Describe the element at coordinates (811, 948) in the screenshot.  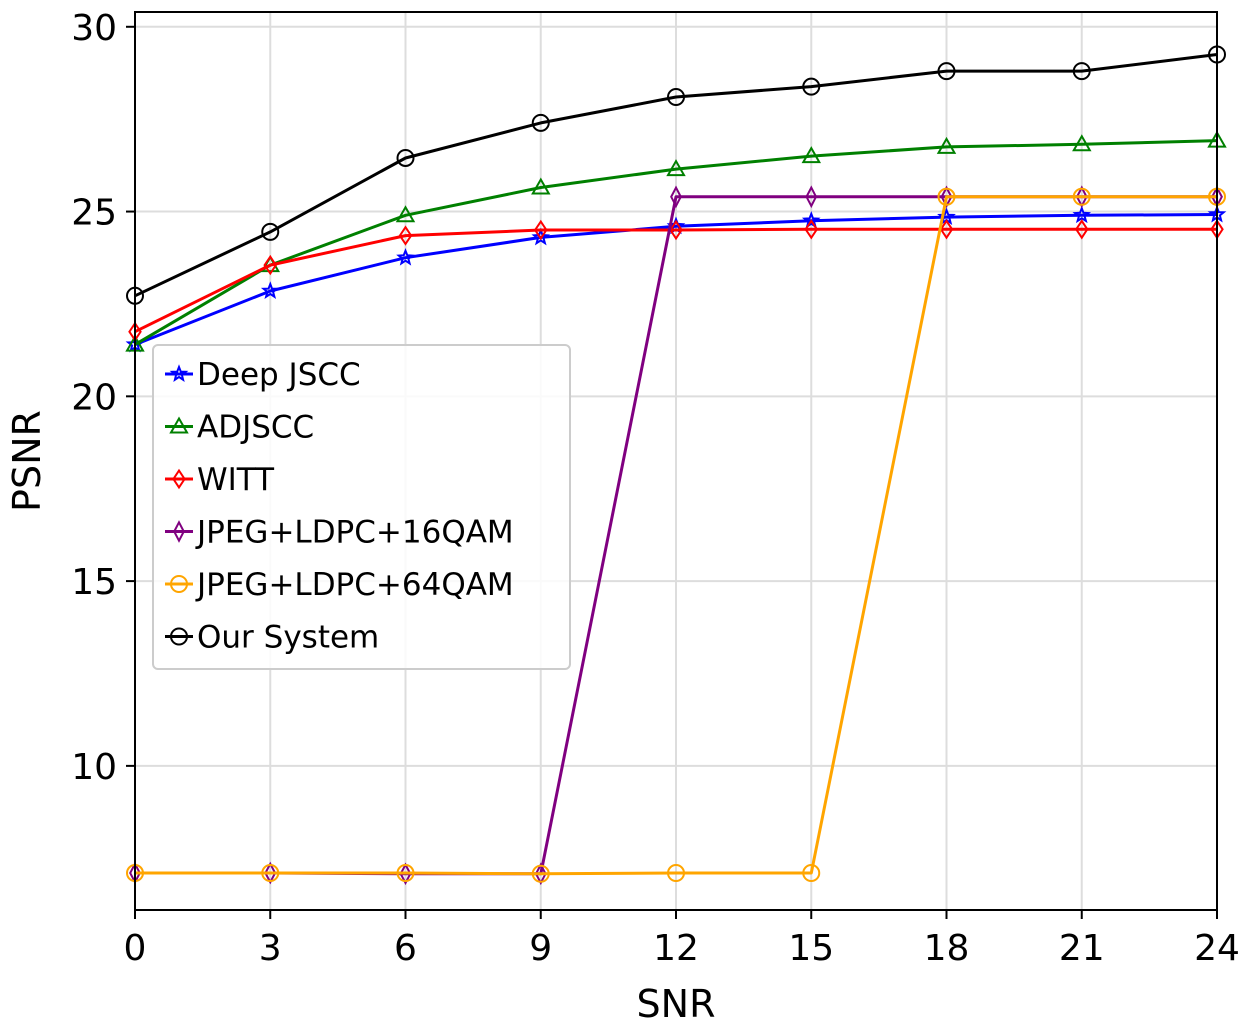
I see `x-tick-label: 15` at that location.